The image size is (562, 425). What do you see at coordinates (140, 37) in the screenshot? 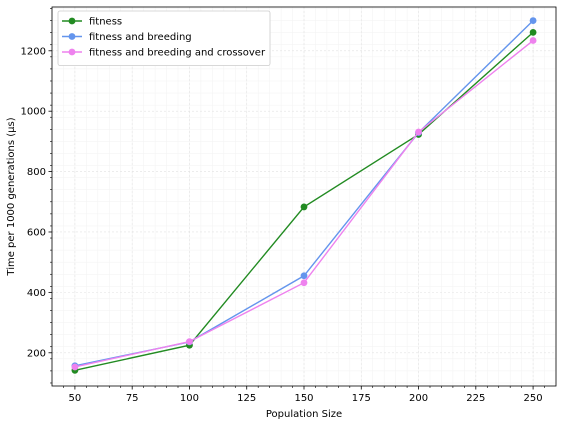
I see `legend-label: fitness and breeding` at bounding box center [140, 37].